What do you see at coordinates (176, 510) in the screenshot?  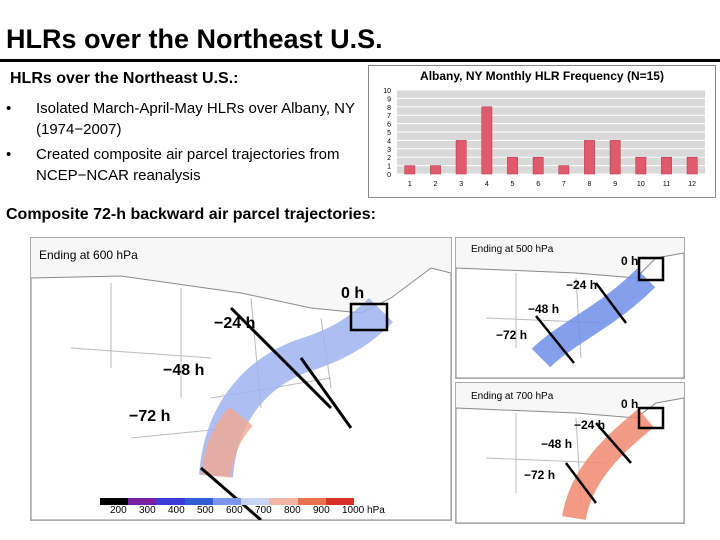 I see `colorbar-tick-label: 400` at bounding box center [176, 510].